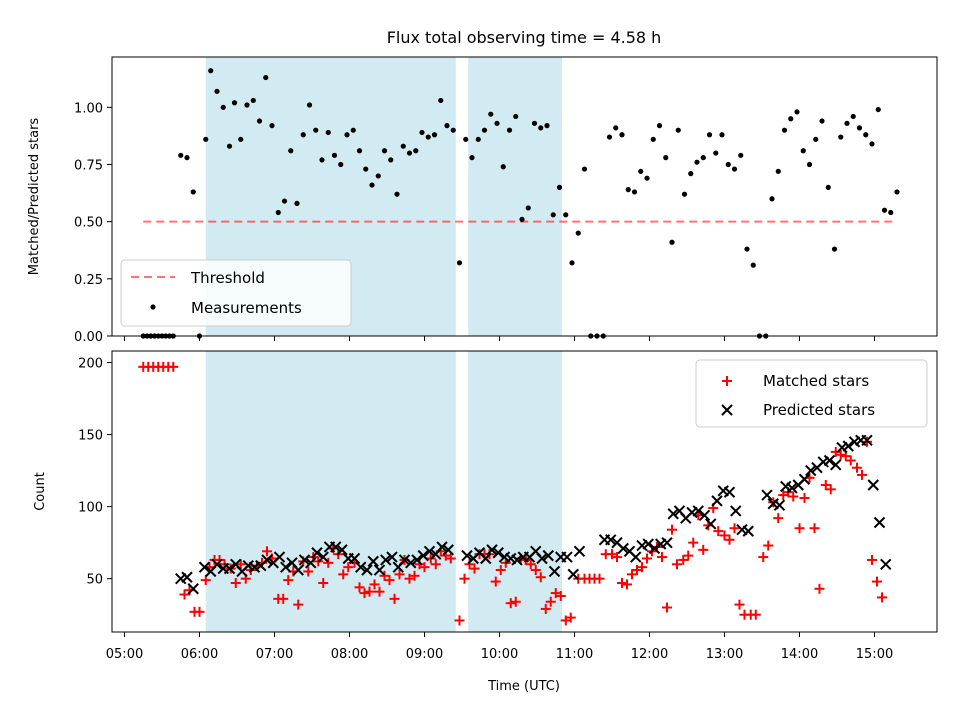 Image resolution: width=960 pixels, height=720 pixels. What do you see at coordinates (88, 108) in the screenshot?
I see `y-tick-label: 1.00` at bounding box center [88, 108].